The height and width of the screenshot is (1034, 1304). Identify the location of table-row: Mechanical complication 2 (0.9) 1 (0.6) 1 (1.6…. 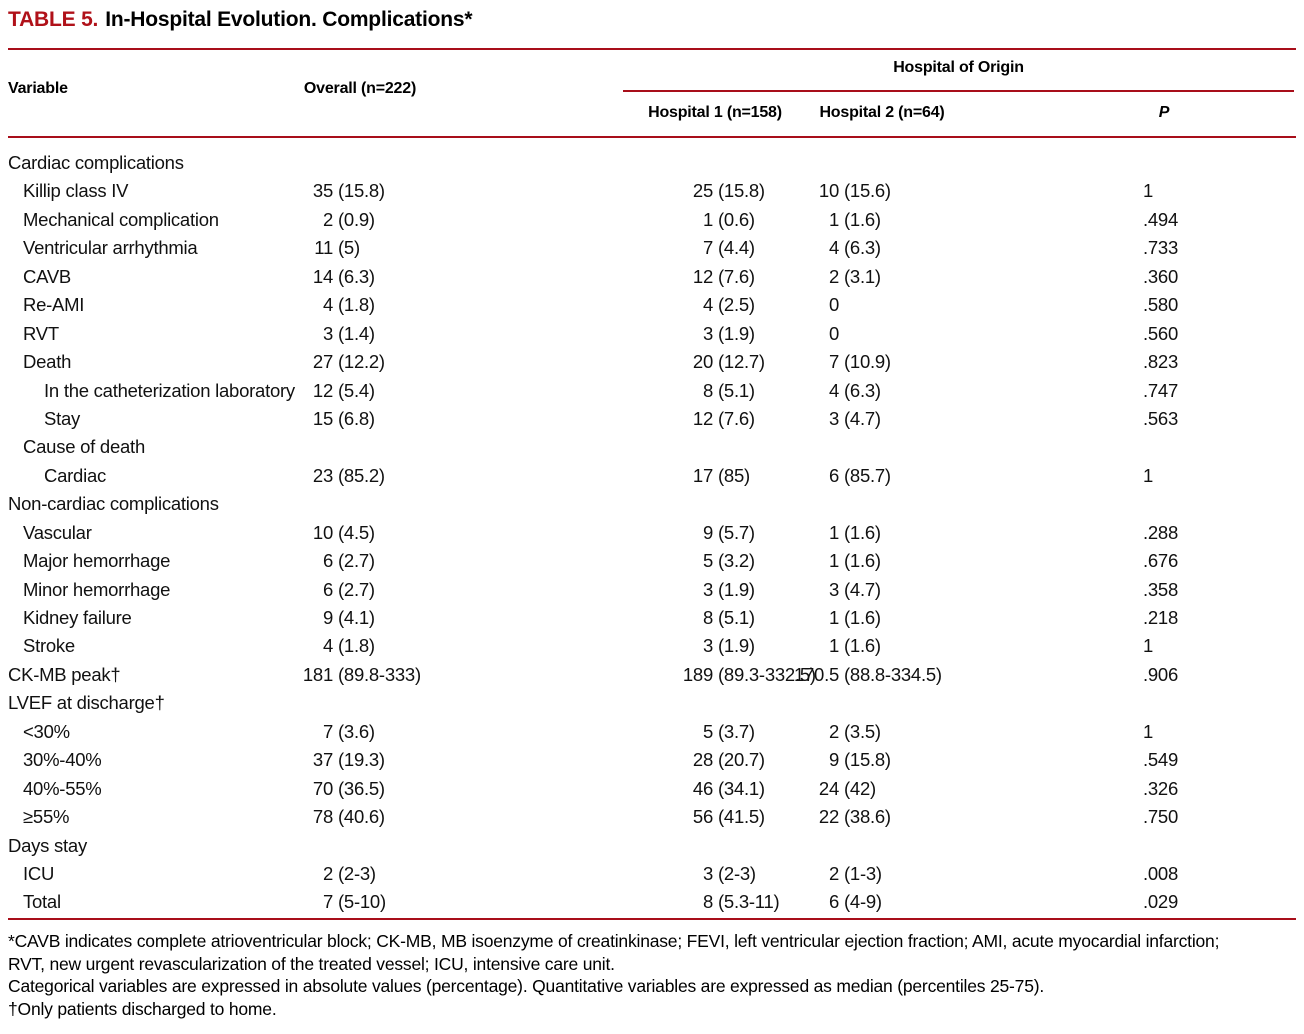
(652, 220).